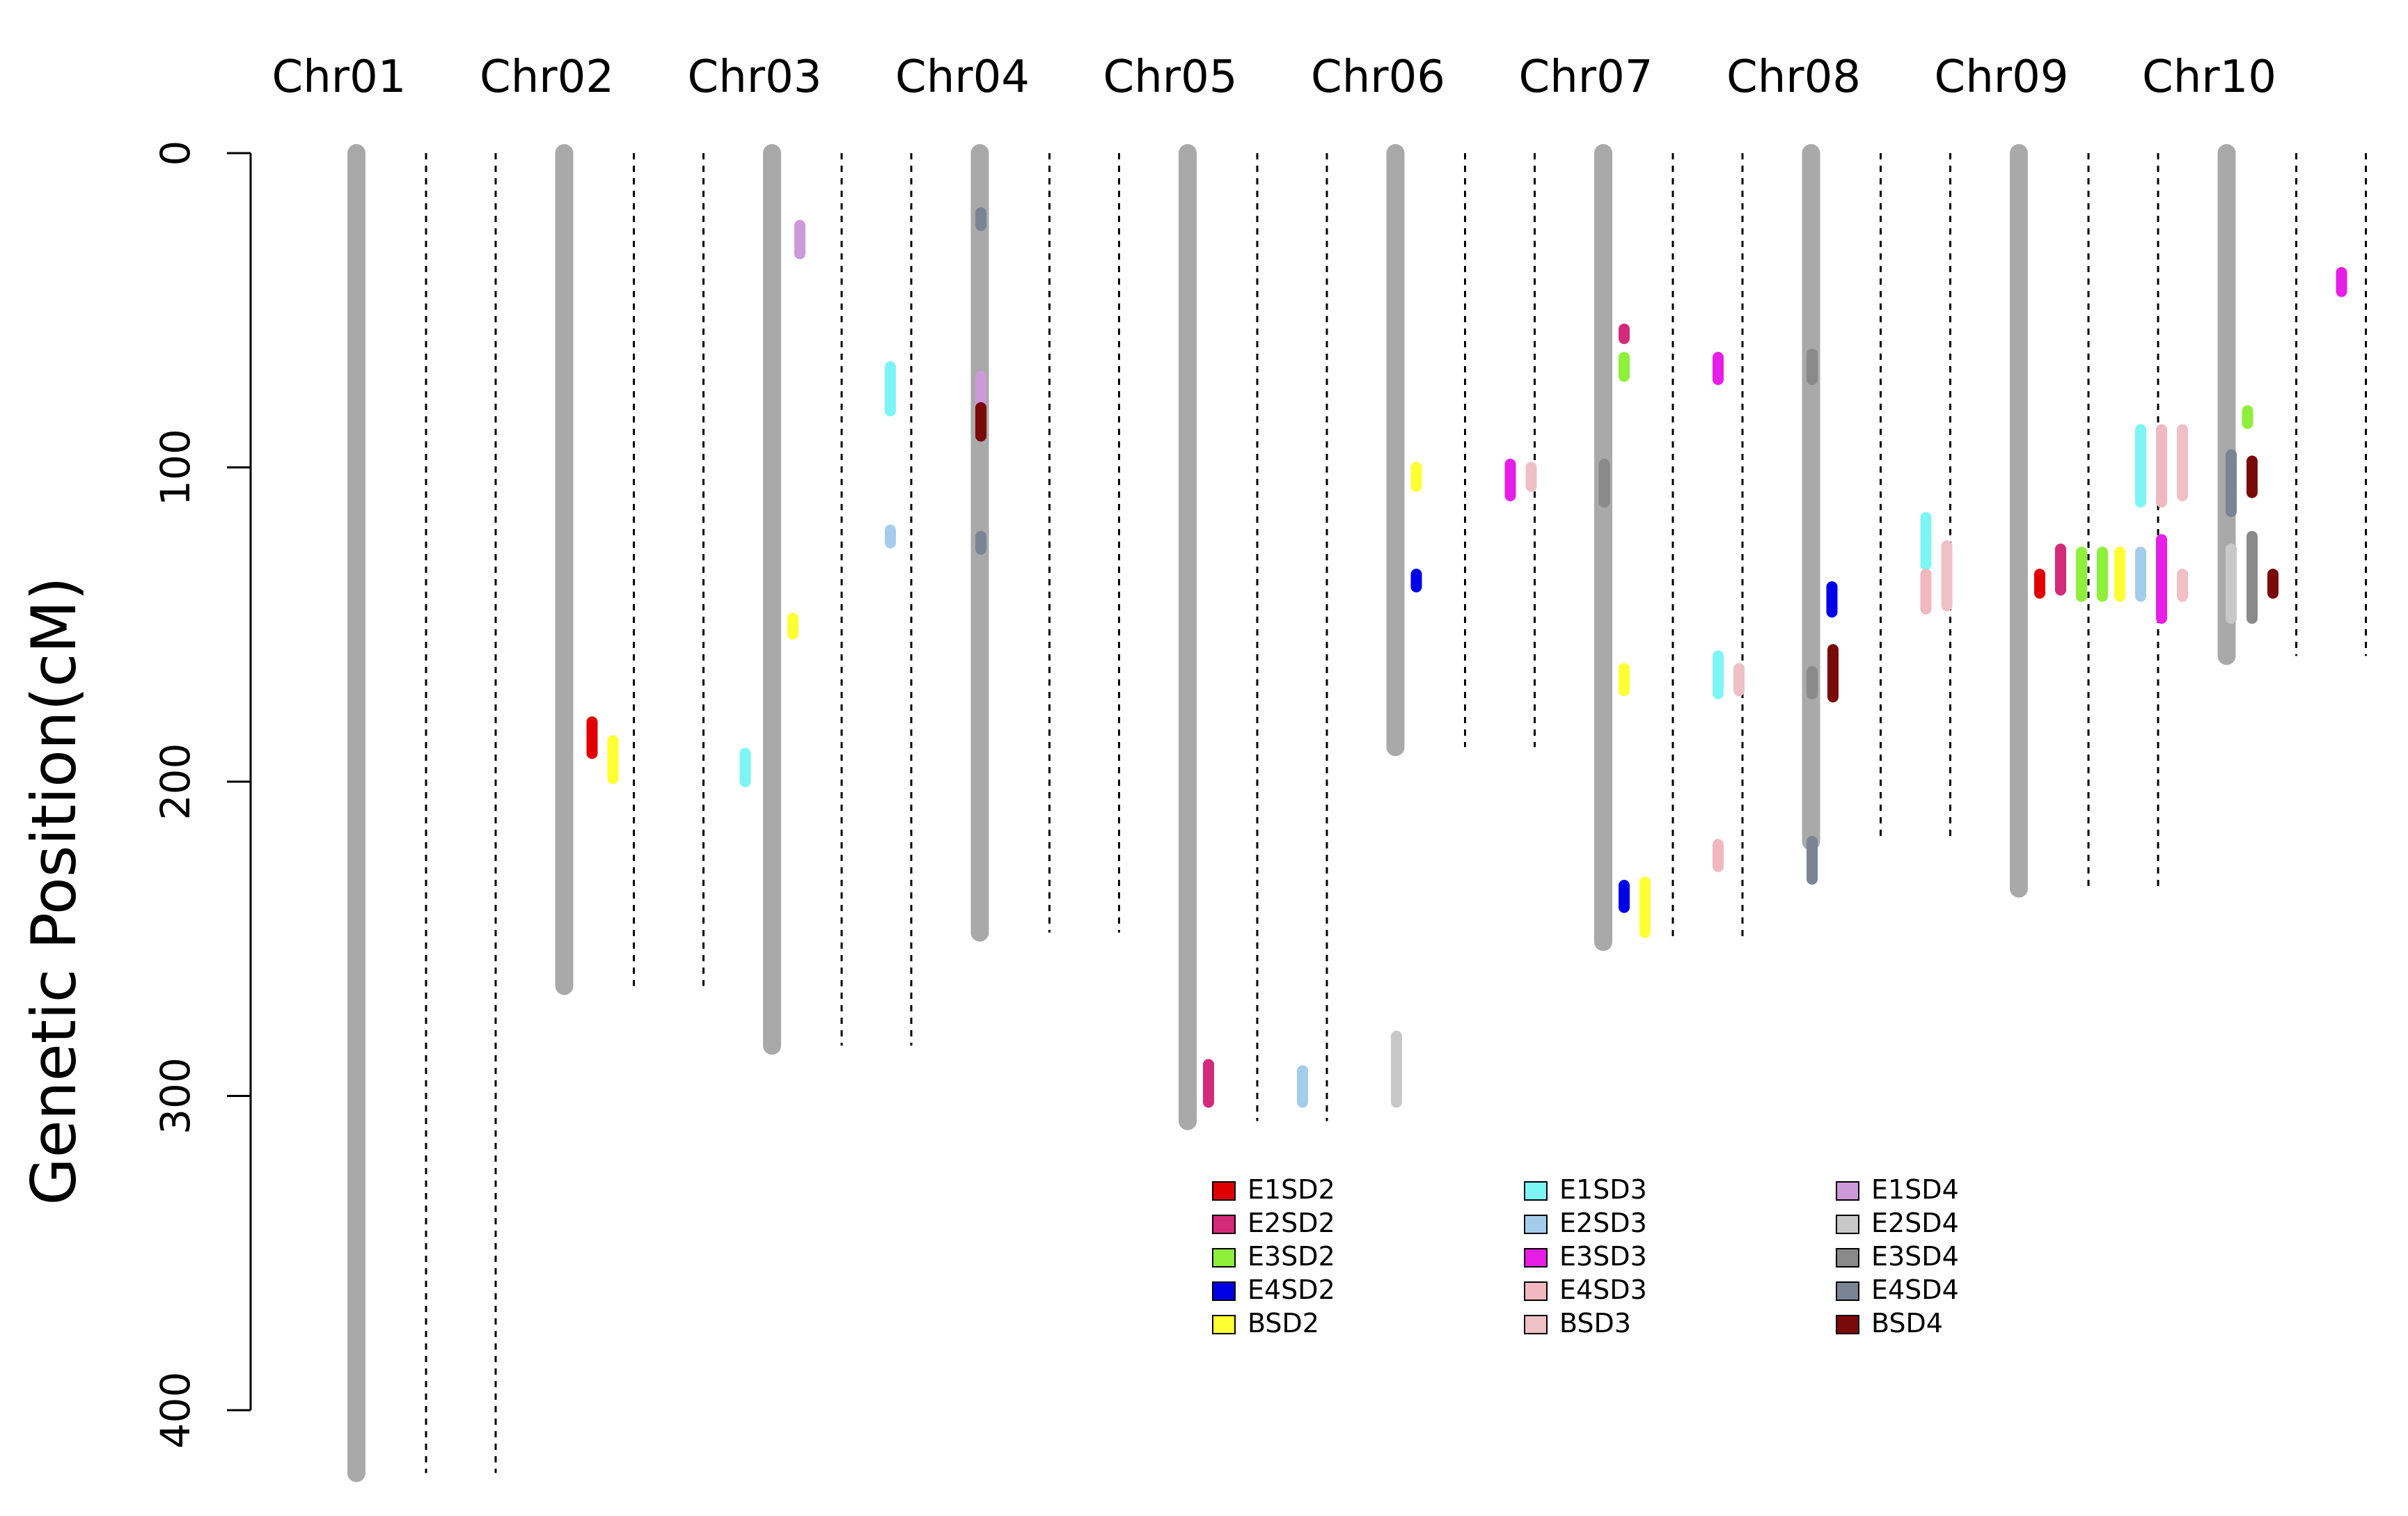 The width and height of the screenshot is (2408, 1516). What do you see at coordinates (2002, 77) in the screenshot?
I see `chromosome-label: Chr09` at bounding box center [2002, 77].